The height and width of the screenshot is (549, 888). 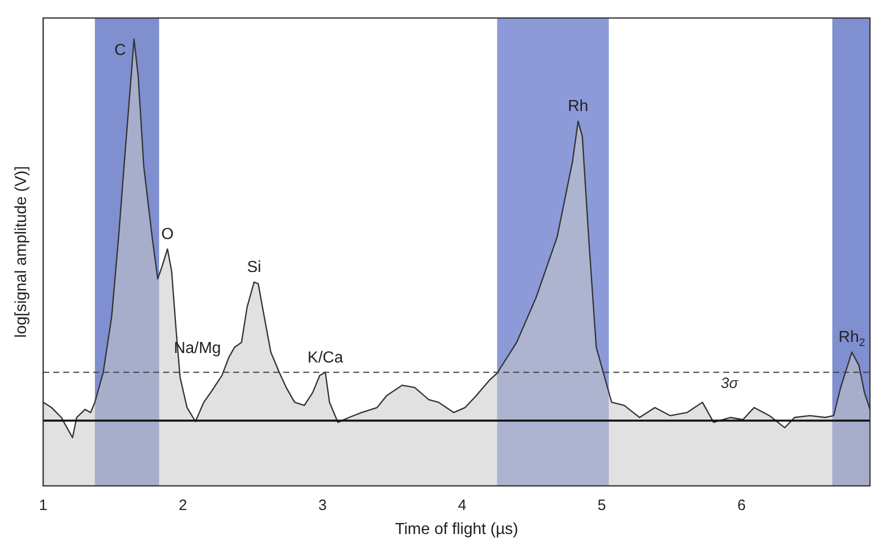 I want to click on x-tick-label: 1, so click(x=43, y=505).